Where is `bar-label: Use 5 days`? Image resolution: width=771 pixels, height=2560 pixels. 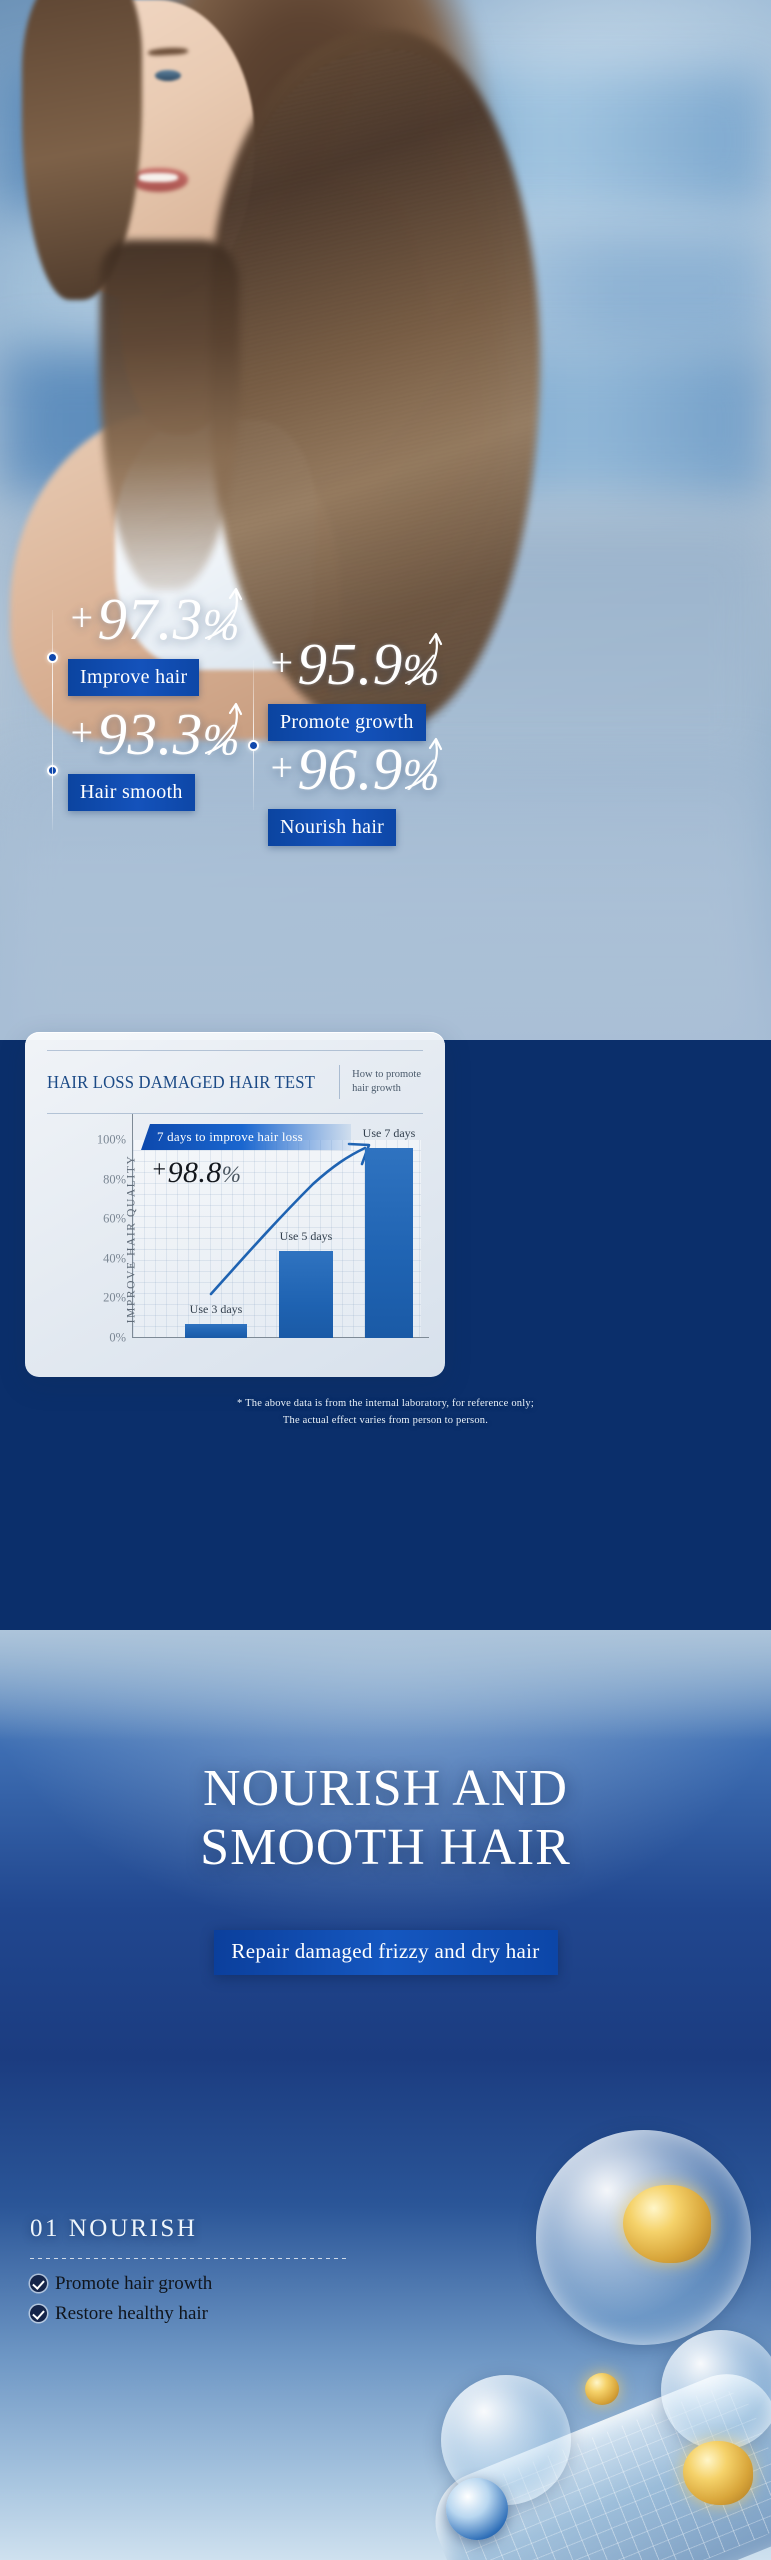
bar-label: Use 5 days is located at coordinates (306, 1235).